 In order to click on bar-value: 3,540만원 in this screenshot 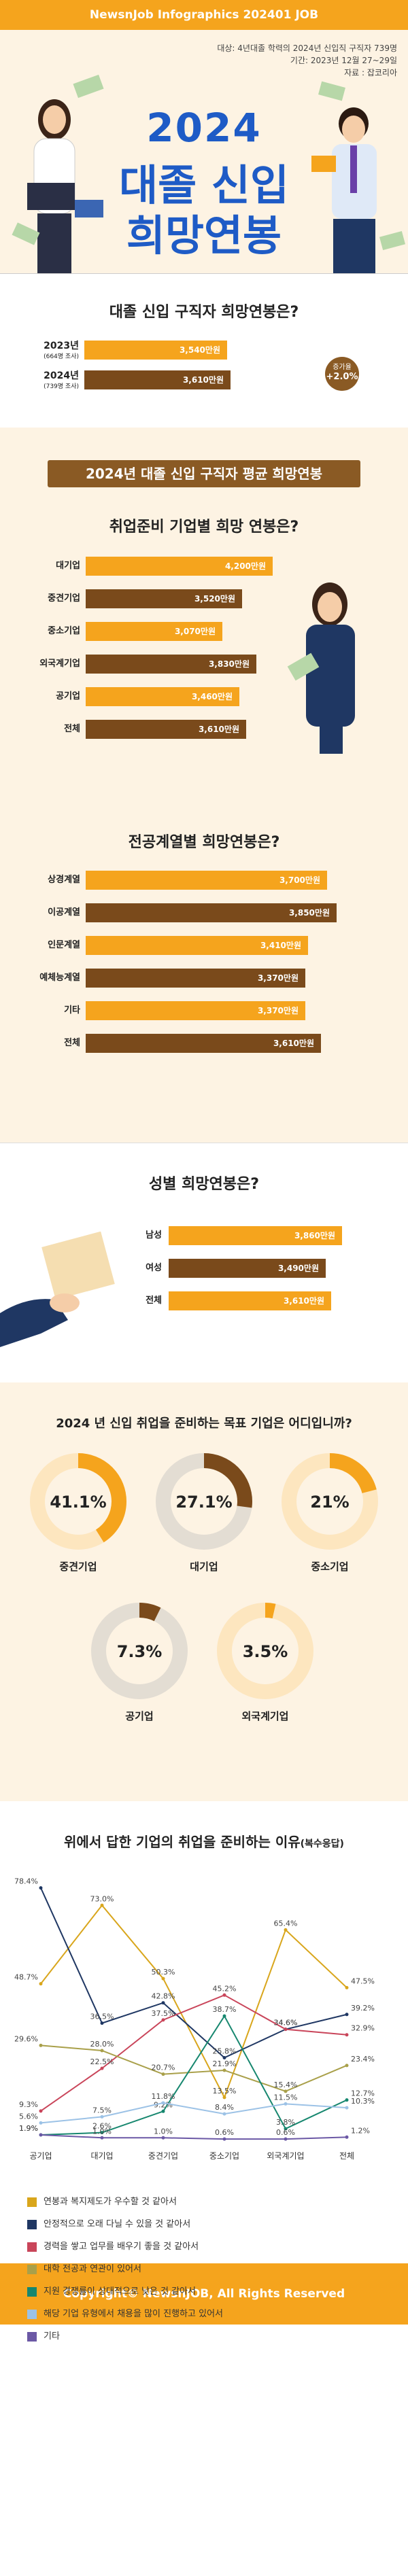, I will do `click(199, 350)`.